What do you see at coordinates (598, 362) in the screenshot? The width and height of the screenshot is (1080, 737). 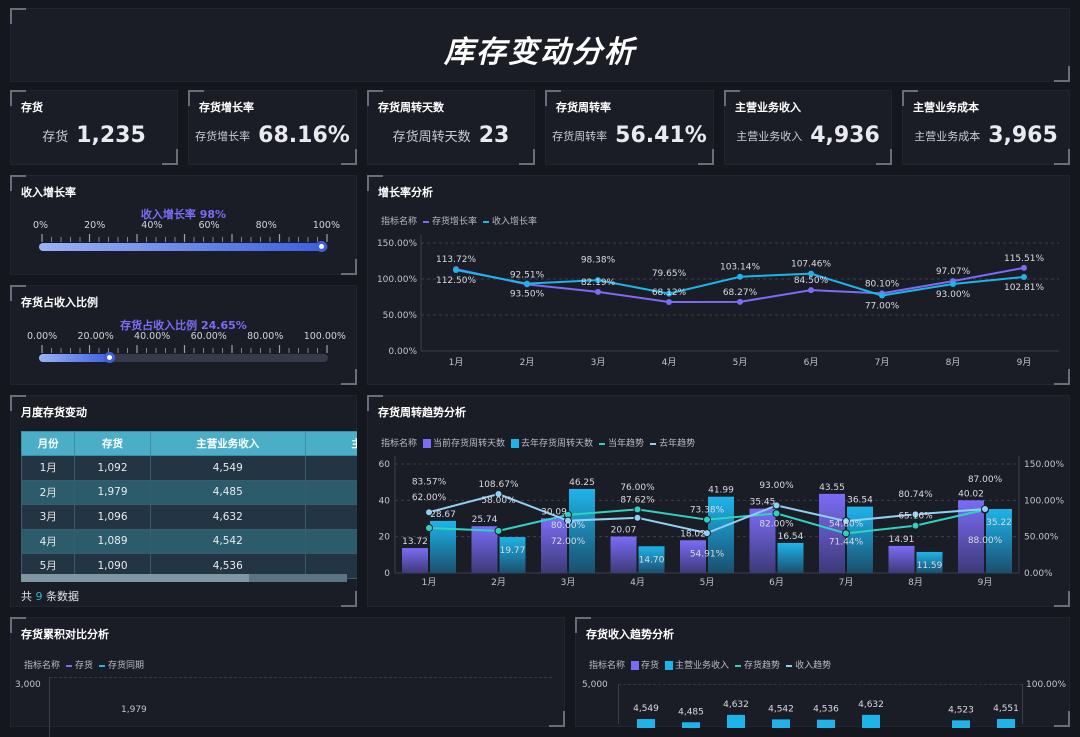 I see `x-tick-label: 3月` at bounding box center [598, 362].